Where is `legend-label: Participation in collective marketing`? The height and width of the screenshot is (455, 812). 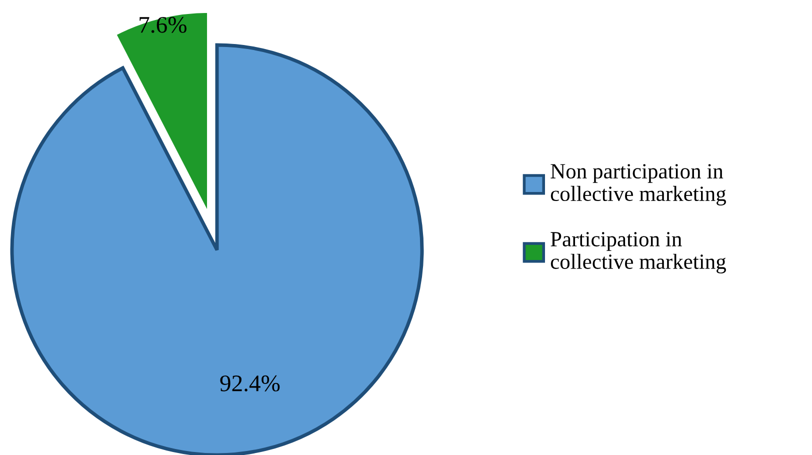
legend-label: Participation in collective marketing is located at coordinates (638, 253).